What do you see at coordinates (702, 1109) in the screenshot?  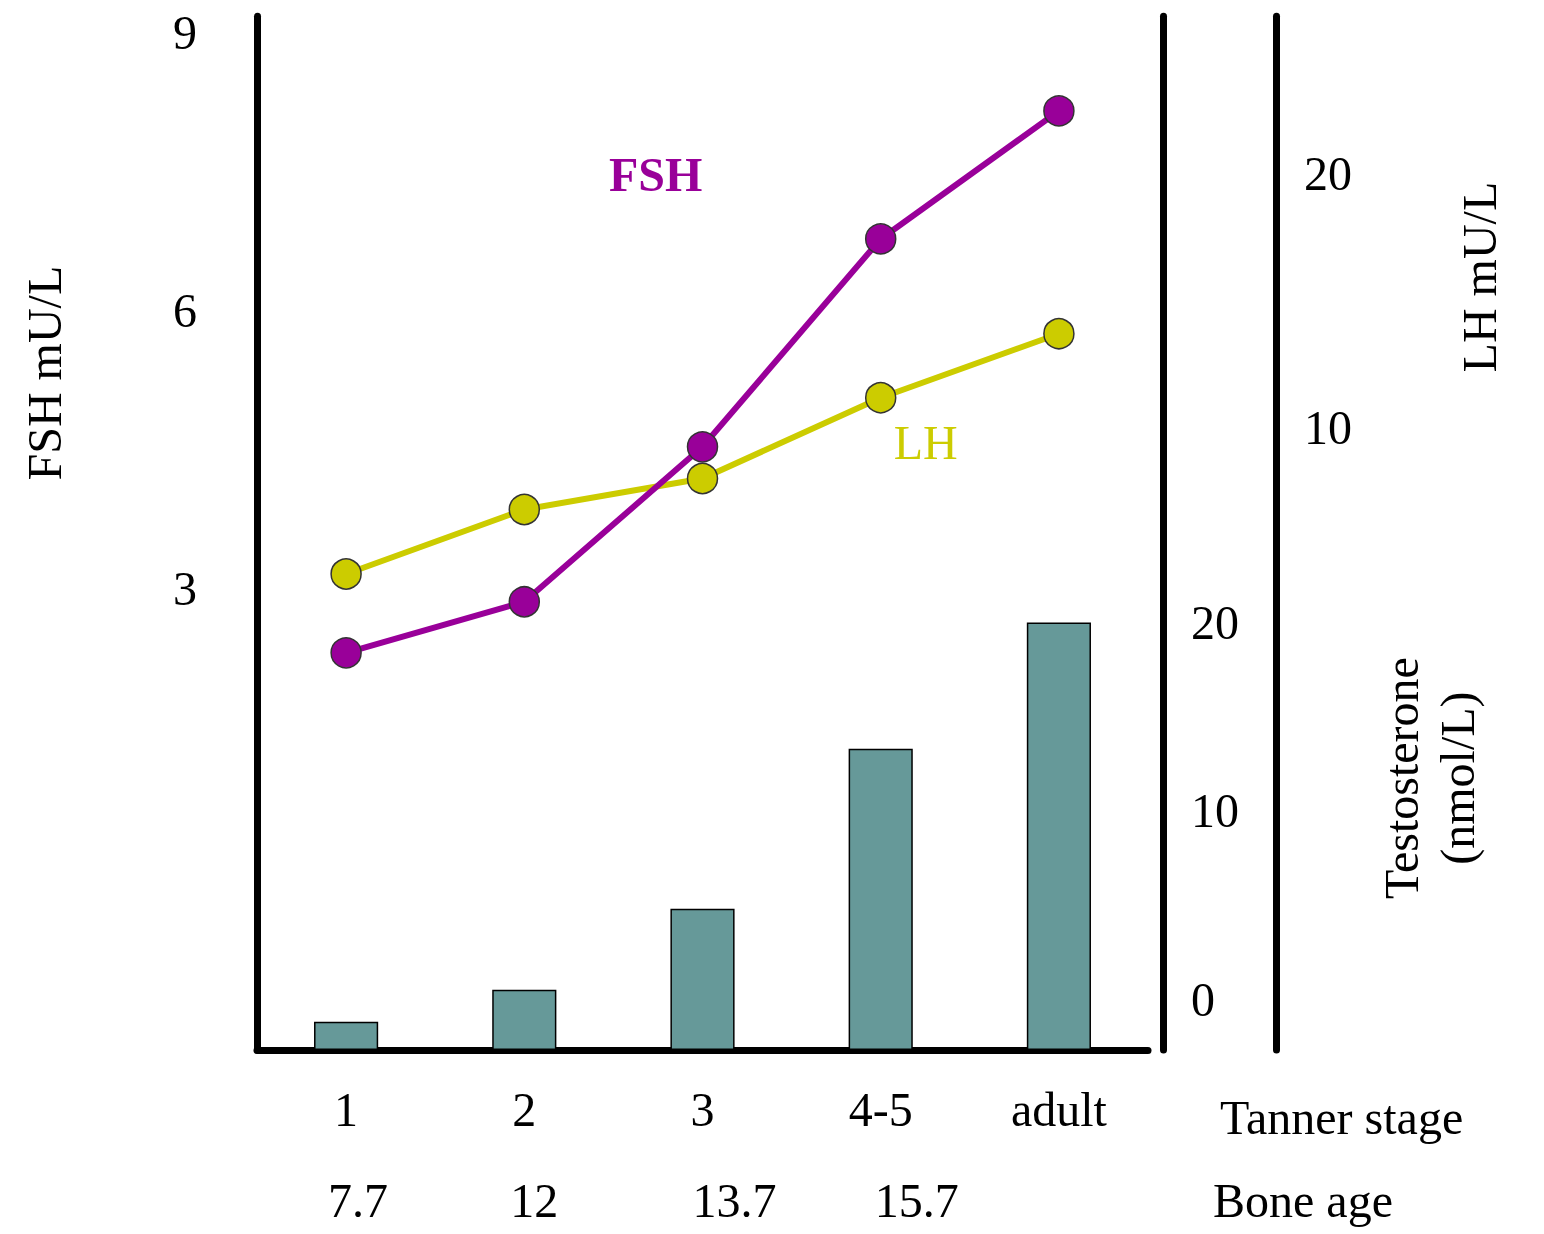 I see `x-tick-label: 3` at bounding box center [702, 1109].